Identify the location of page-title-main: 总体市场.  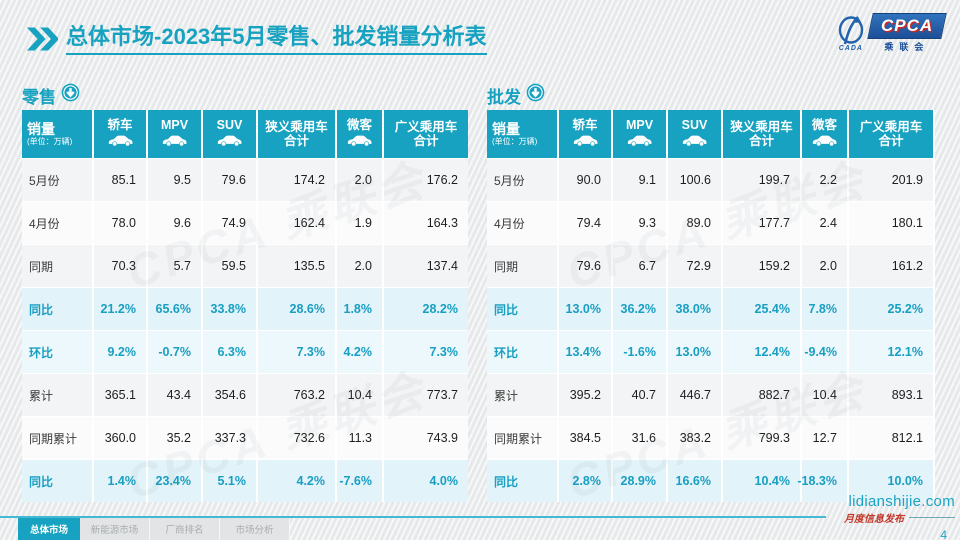
(110, 36).